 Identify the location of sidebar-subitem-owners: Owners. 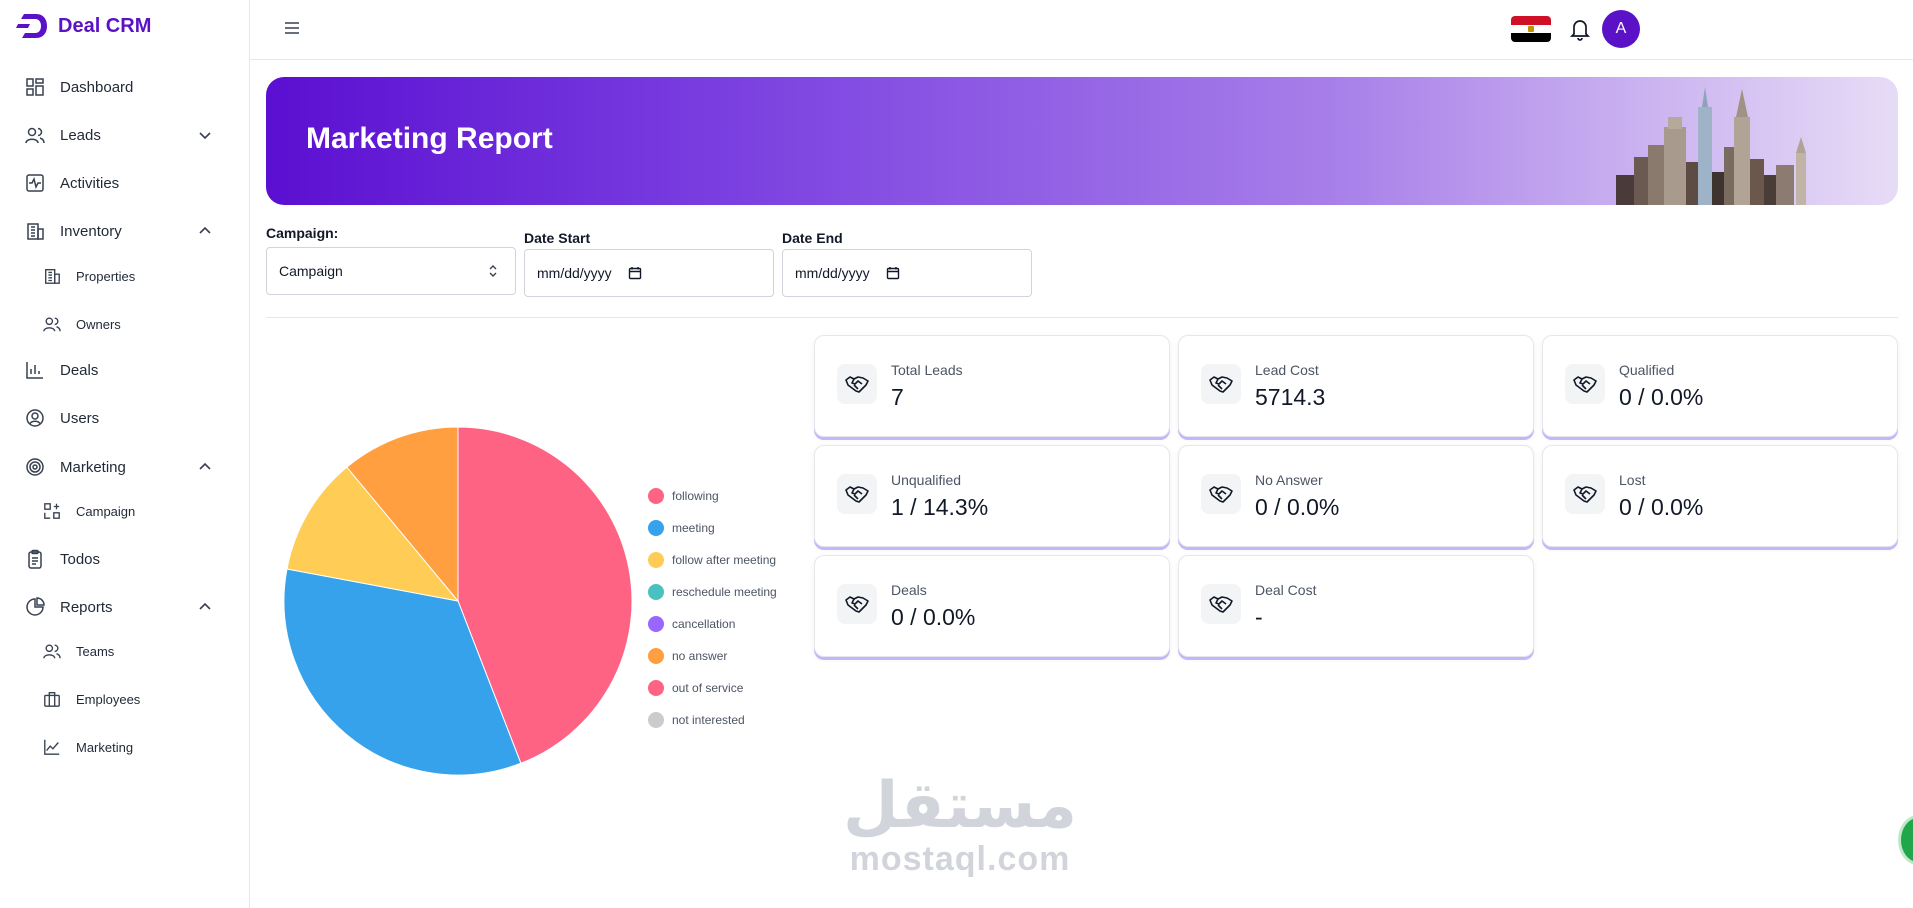
(81, 324).